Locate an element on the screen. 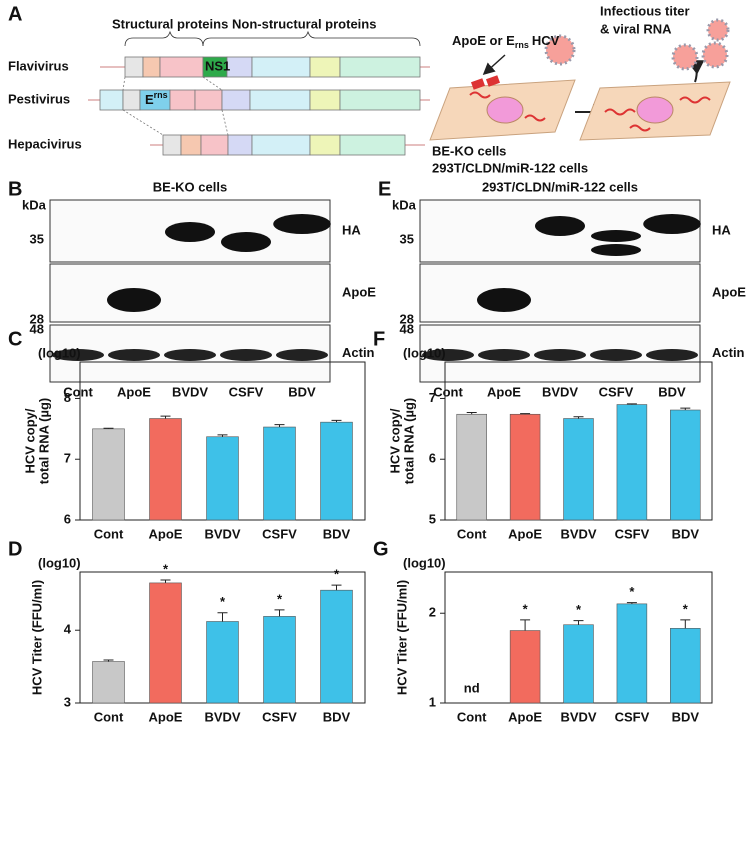 The height and width of the screenshot is (845, 750). y-tick-label: 5 is located at coordinates (432, 518).